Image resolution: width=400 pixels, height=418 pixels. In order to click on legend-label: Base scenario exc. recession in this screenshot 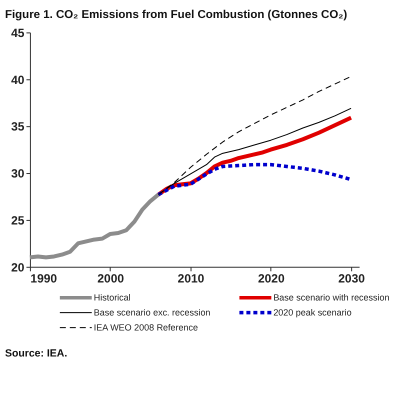, I will do `click(152, 313)`.